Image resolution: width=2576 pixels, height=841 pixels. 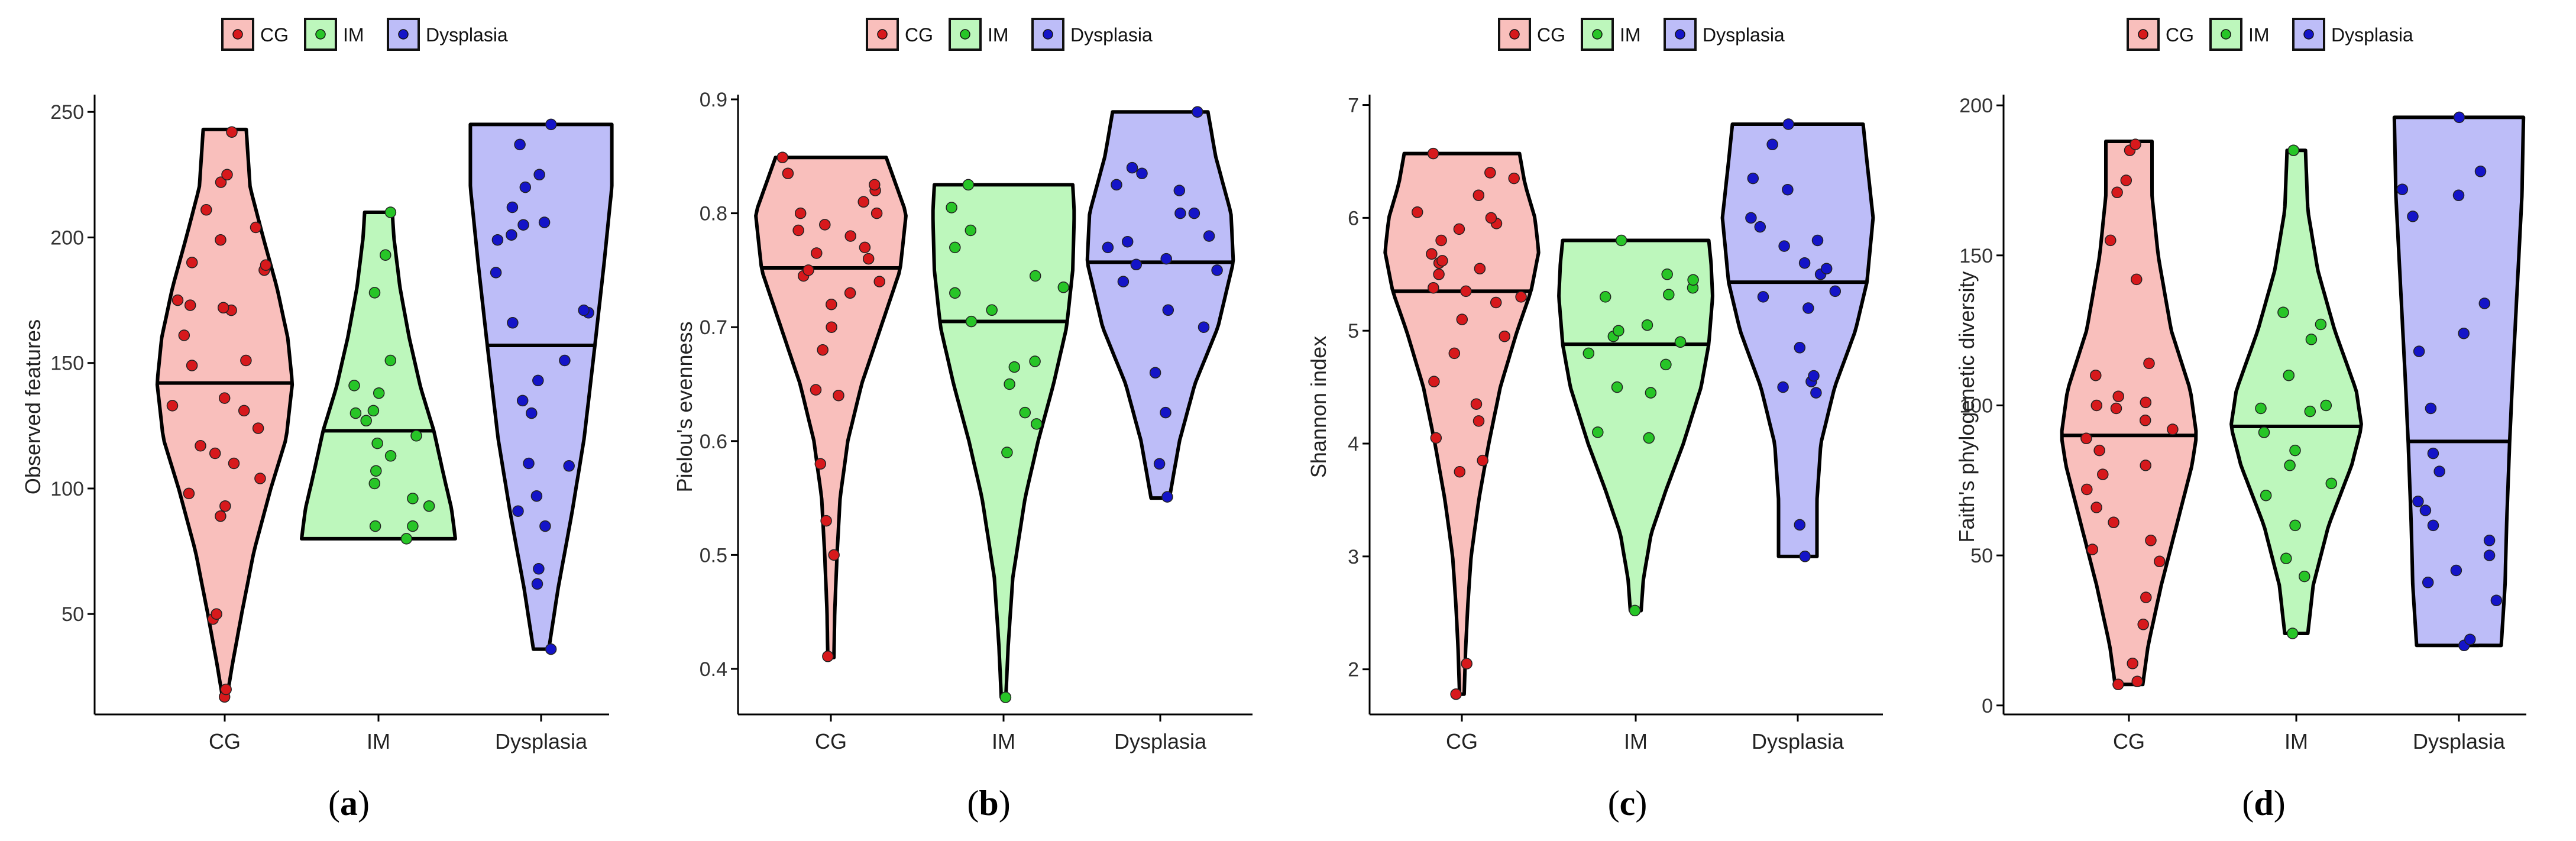 What do you see at coordinates (1354, 670) in the screenshot?
I see `y-tick-label: 2` at bounding box center [1354, 670].